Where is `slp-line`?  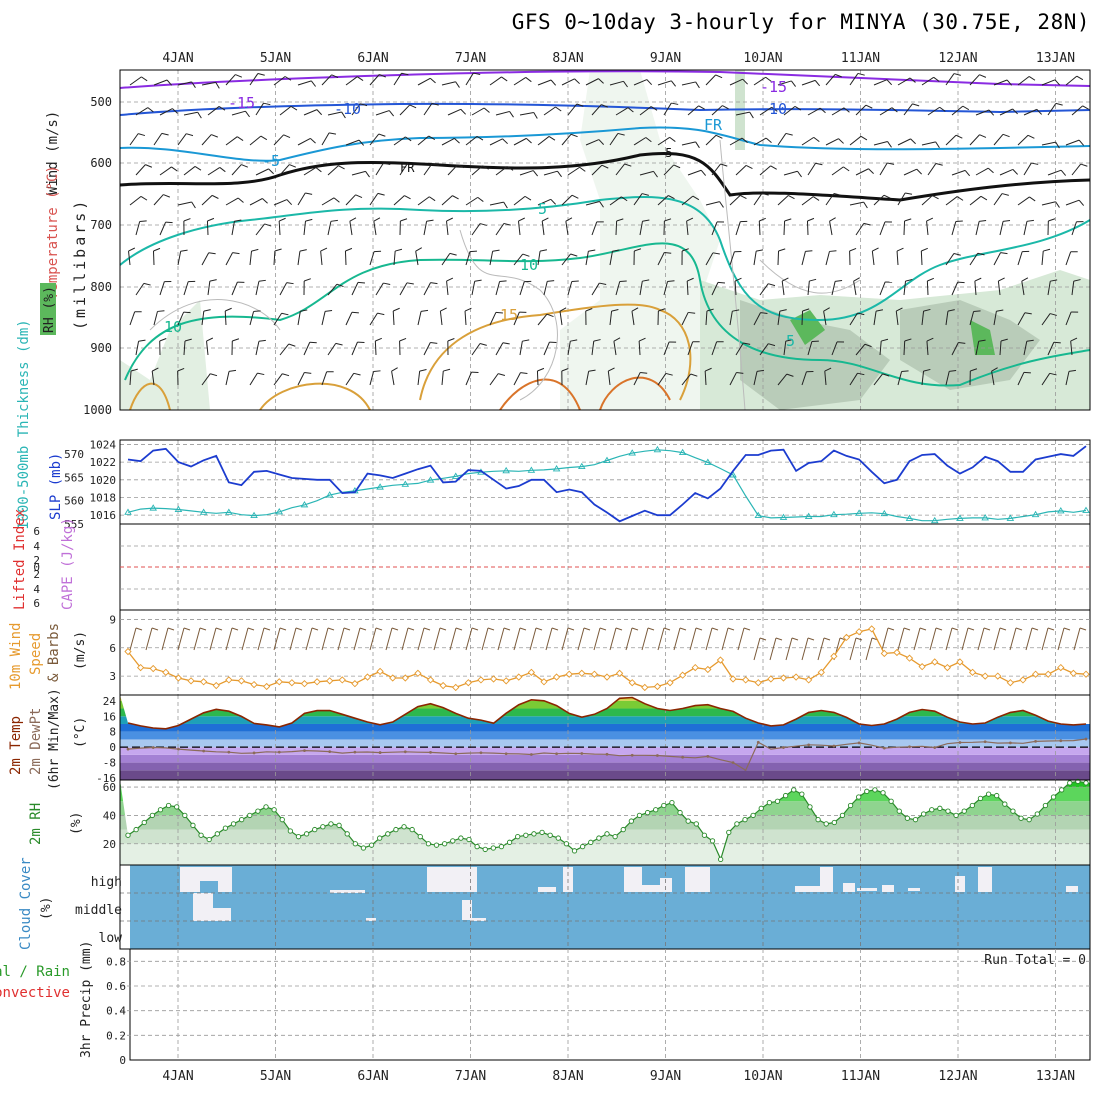 slp-line is located at coordinates (607, 484).